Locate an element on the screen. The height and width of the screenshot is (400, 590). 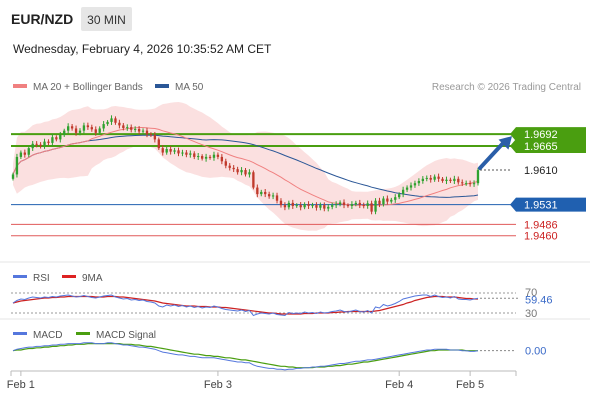
ma20-legend-swatch is located at coordinates (20, 86).